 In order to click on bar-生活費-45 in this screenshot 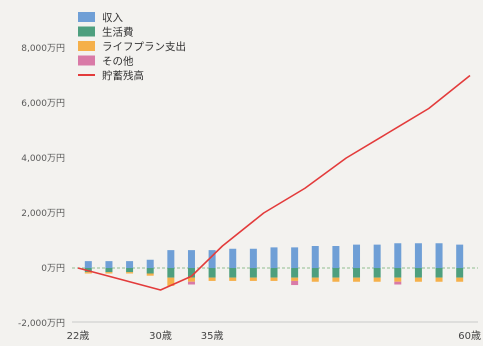, I will do `click(315, 273)`.